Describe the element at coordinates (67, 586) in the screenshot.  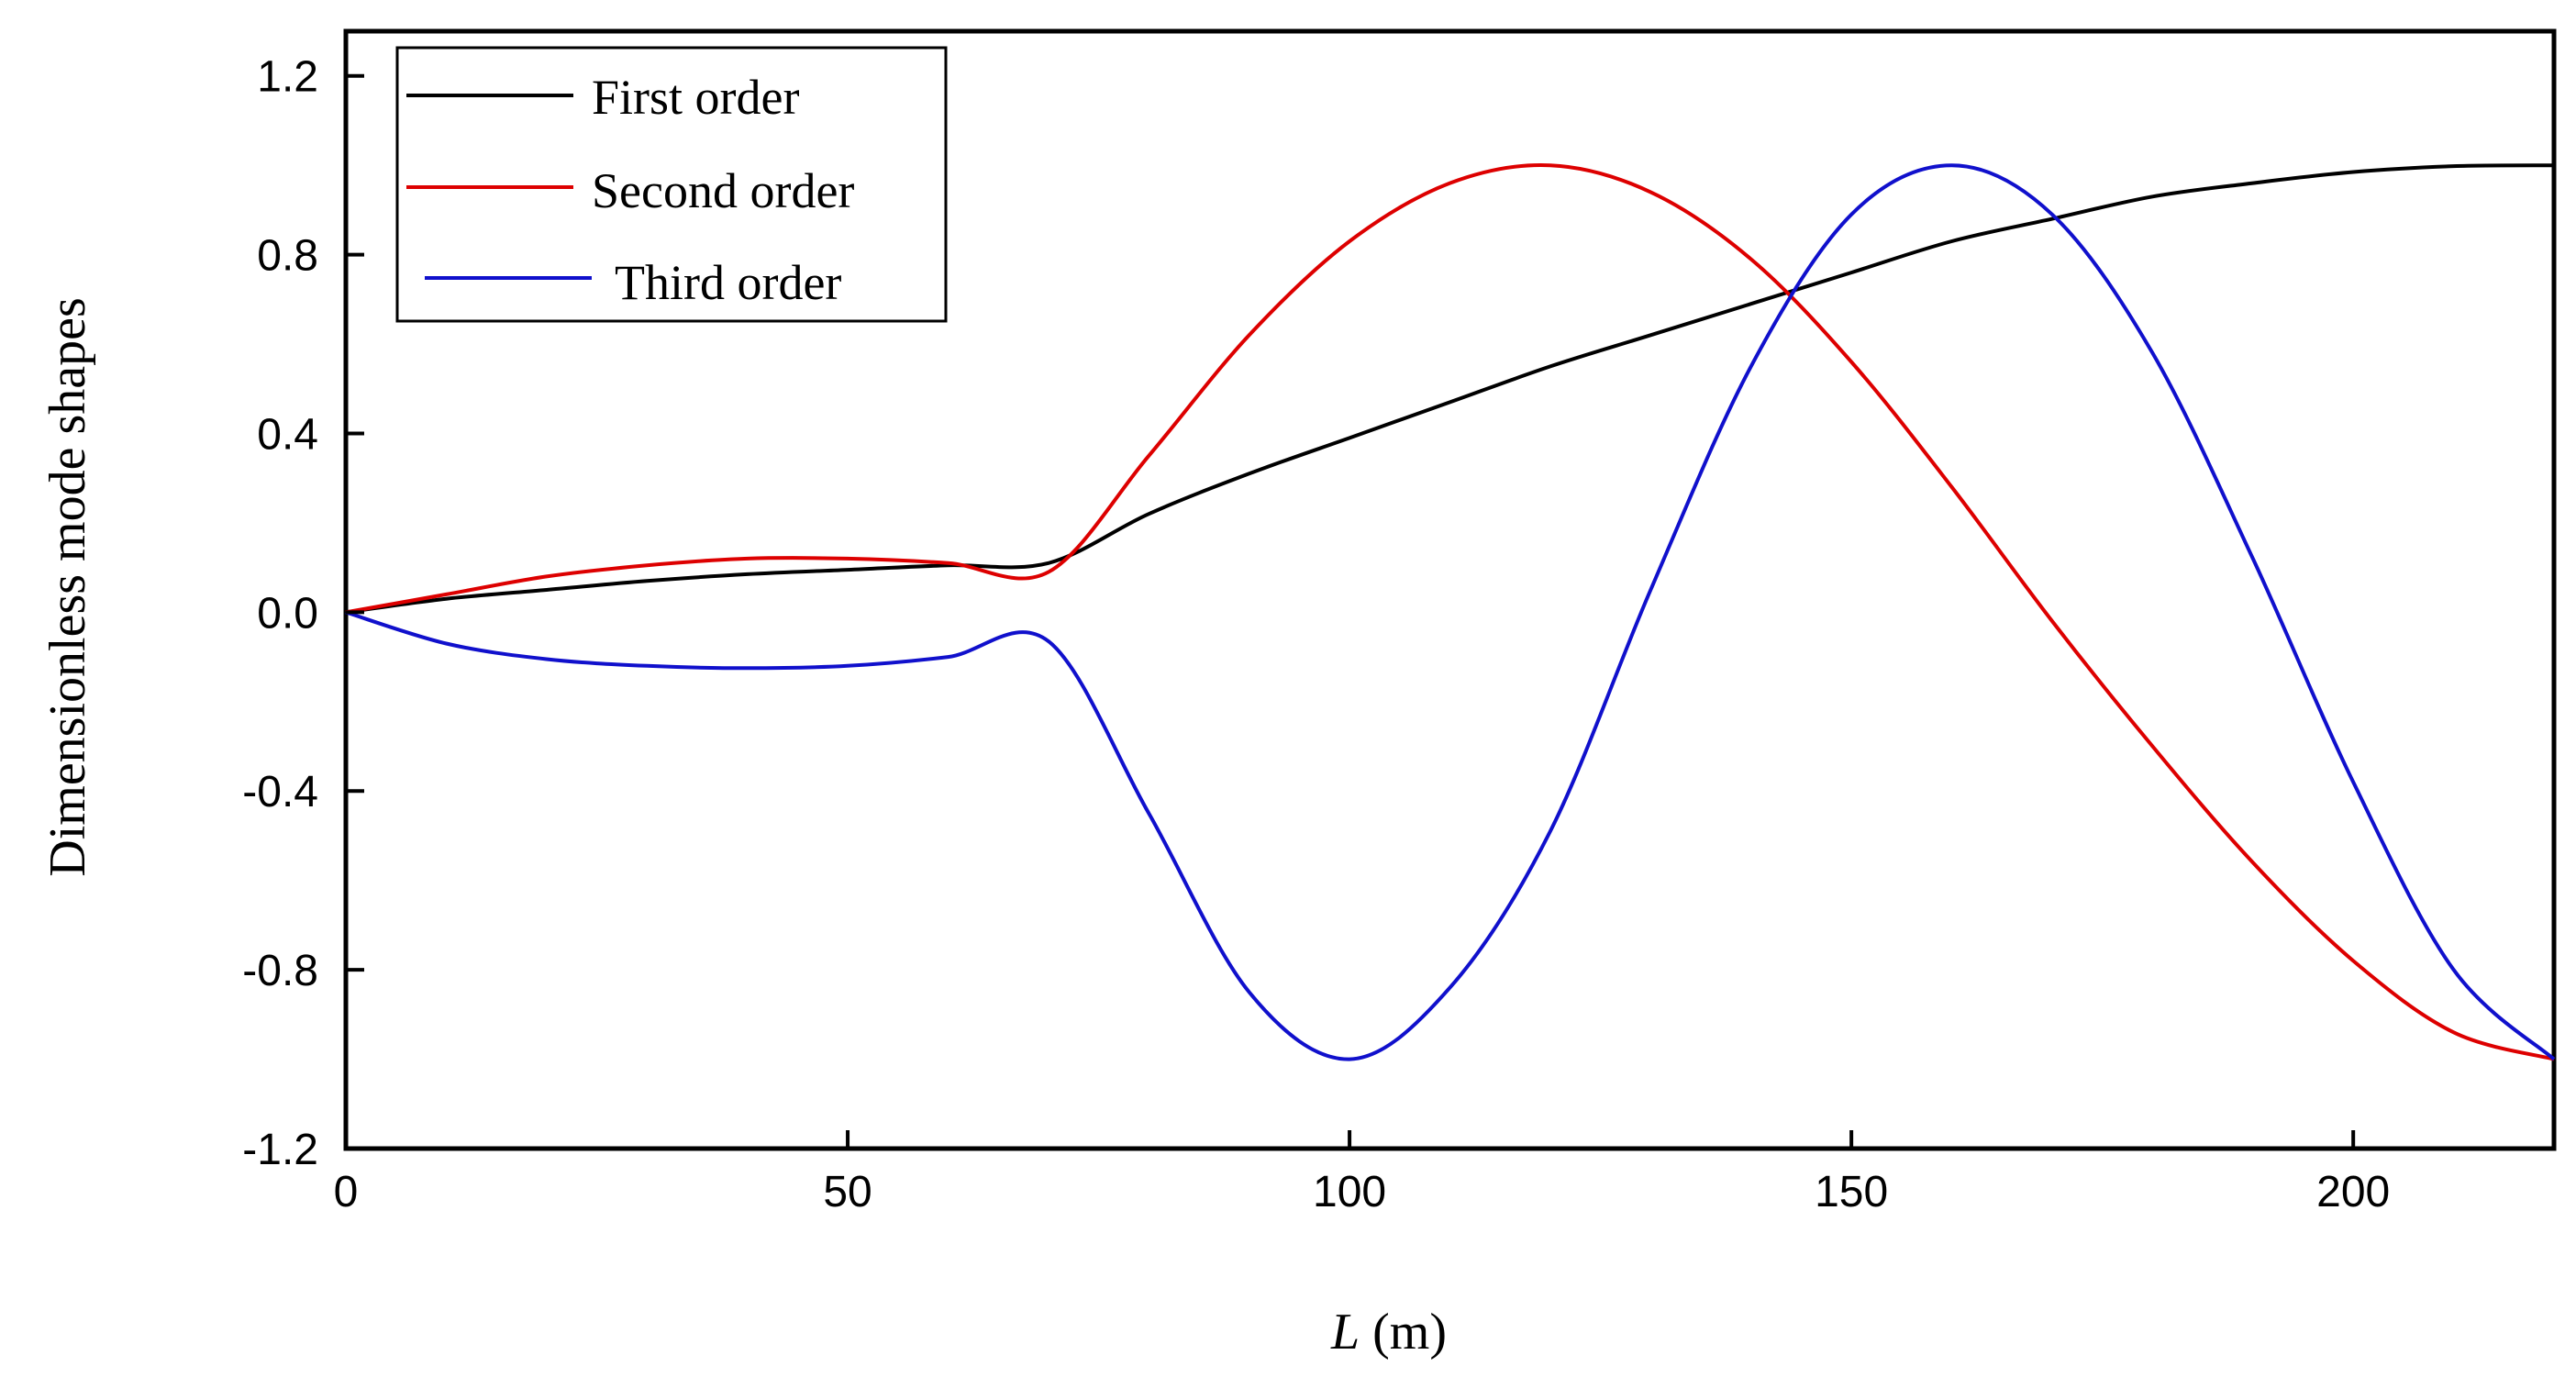
I see `y-axis-title: Dimensionless mode shapes` at that location.